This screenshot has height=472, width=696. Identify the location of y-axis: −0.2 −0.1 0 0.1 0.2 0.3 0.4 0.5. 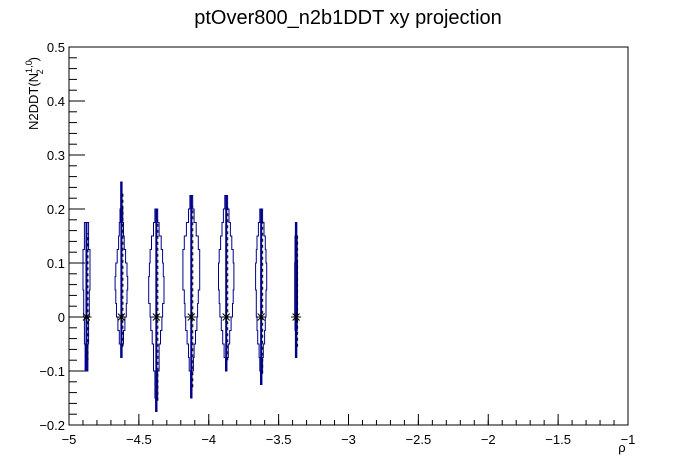
(62, 236).